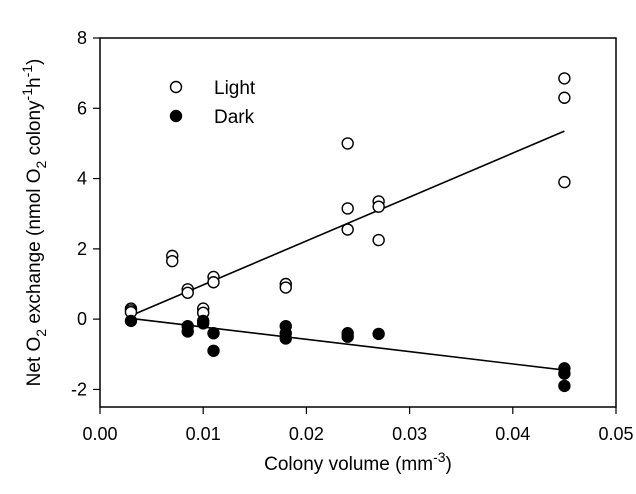 The width and height of the screenshot is (636, 494). I want to click on x-tick-label: 0.00, so click(99, 434).